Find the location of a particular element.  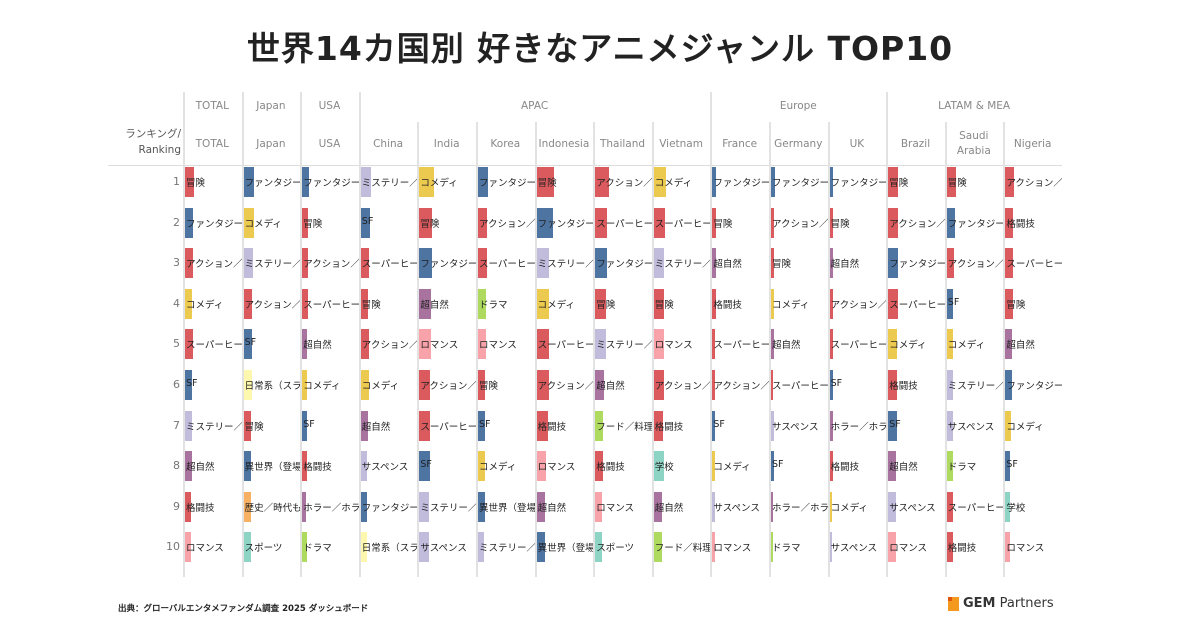

genre-label: 異世界（登場人物 is located at coordinates (272, 468).